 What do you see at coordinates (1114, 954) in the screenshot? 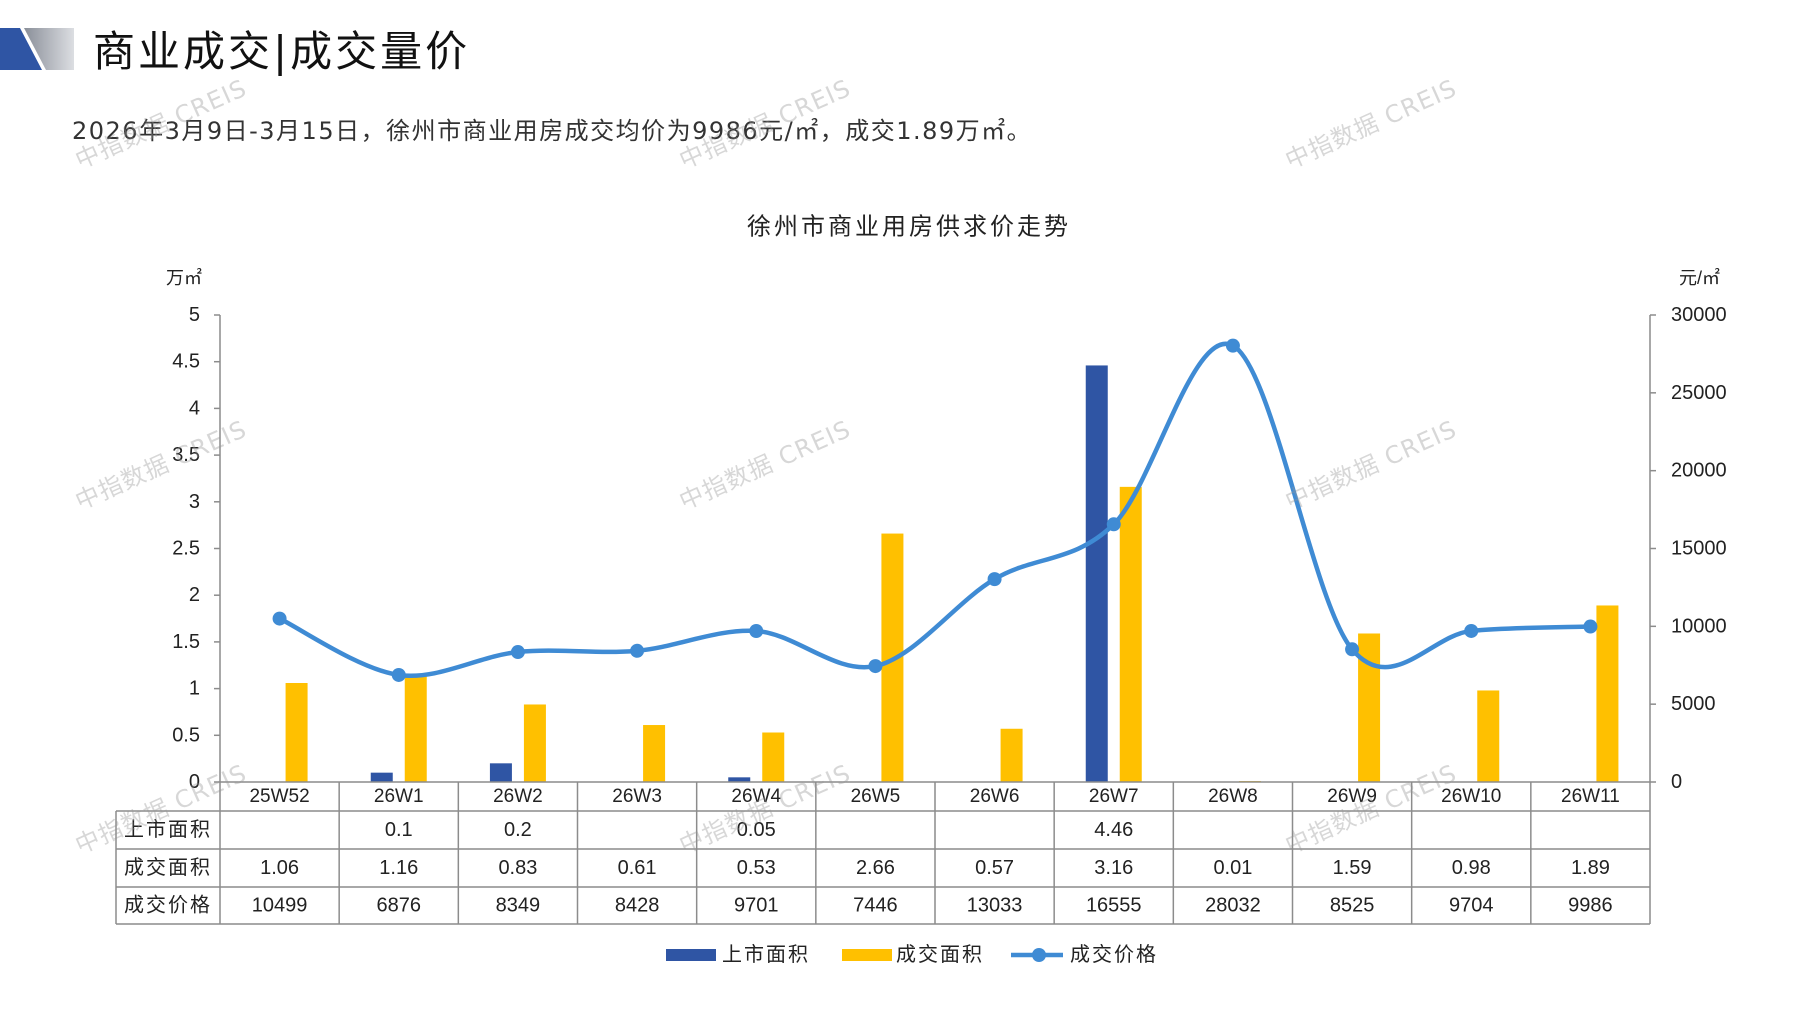
I see `legend-label-transaction-price: 成交价格` at bounding box center [1114, 954].